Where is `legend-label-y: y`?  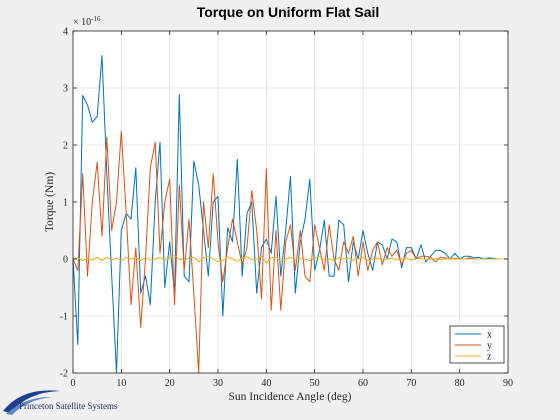
legend-label-y: y is located at coordinates (489, 346).